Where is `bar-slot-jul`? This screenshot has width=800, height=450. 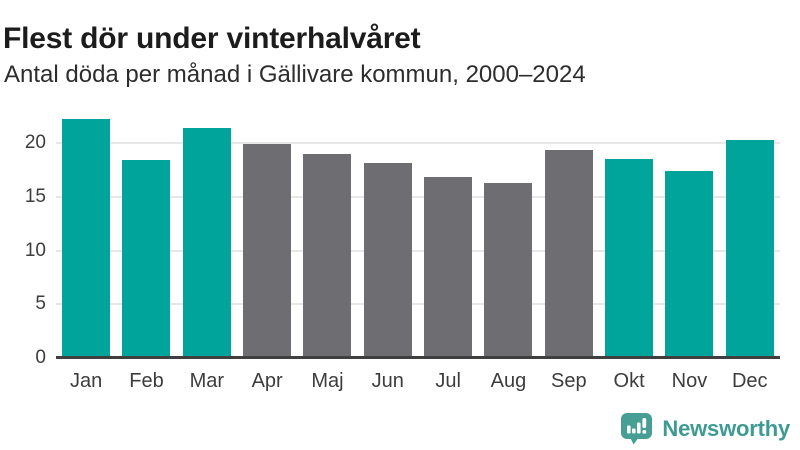 bar-slot-jul is located at coordinates (448, 234).